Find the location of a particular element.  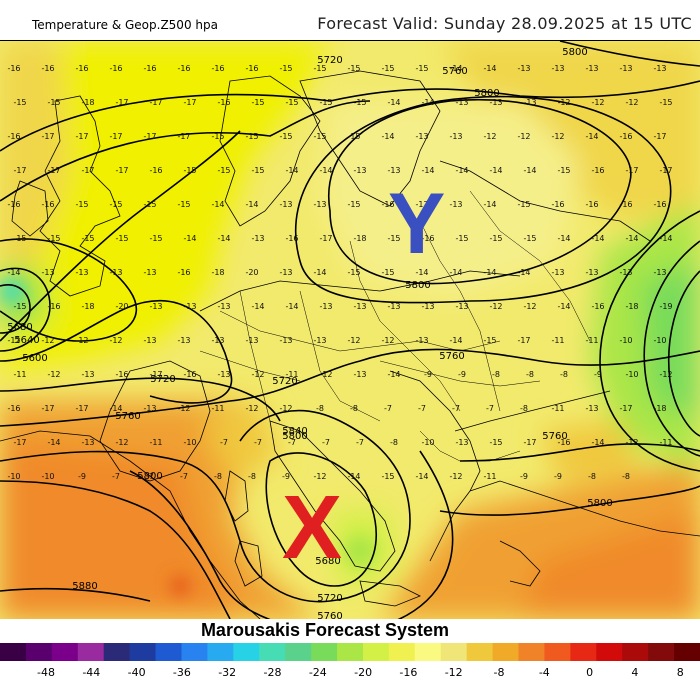

temperature-value: -18 is located at coordinates (87, 102).